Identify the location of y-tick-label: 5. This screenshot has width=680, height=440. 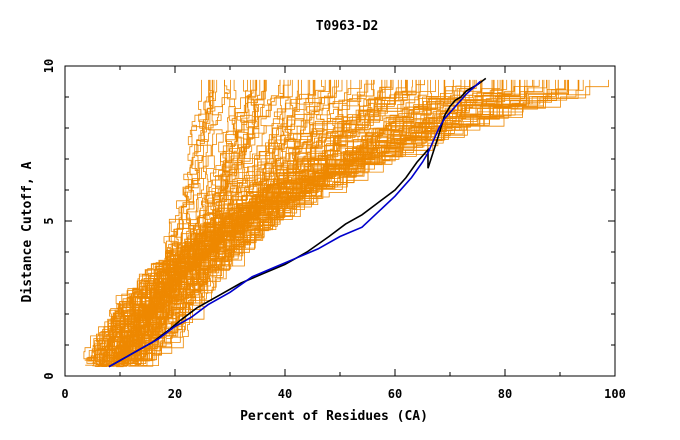
(49, 220).